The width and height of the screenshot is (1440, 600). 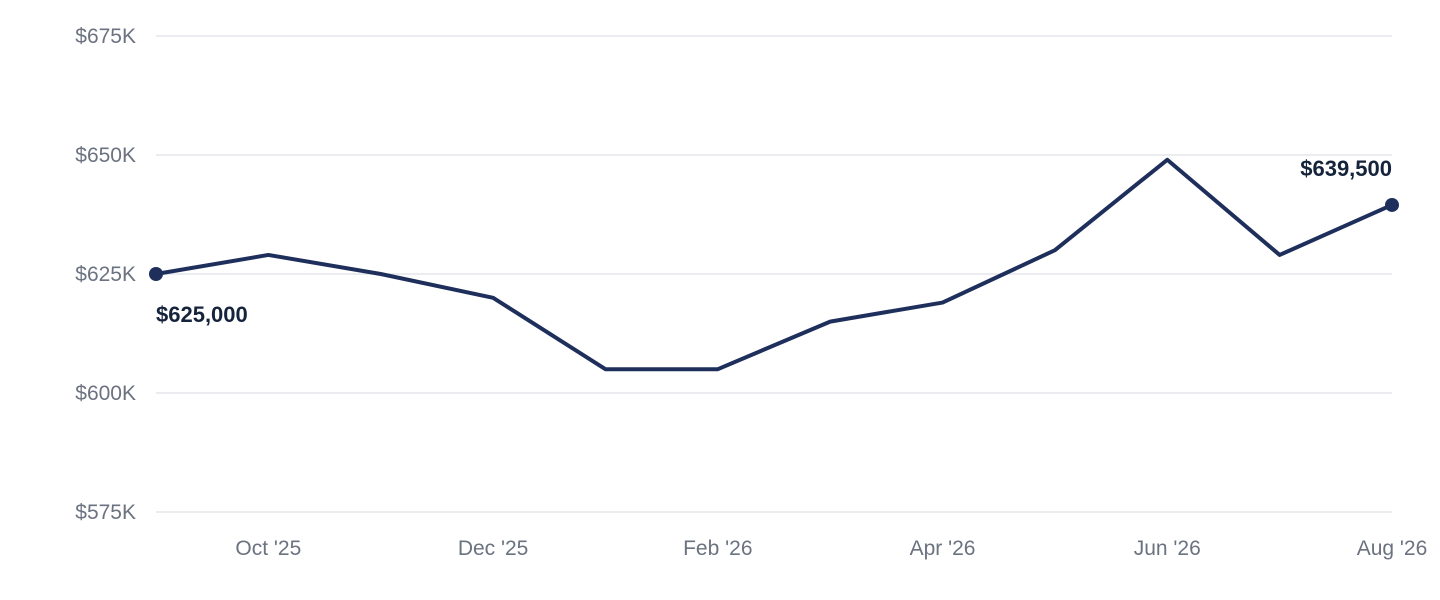 I want to click on x-tick-label: Apr '26, so click(x=943, y=548).